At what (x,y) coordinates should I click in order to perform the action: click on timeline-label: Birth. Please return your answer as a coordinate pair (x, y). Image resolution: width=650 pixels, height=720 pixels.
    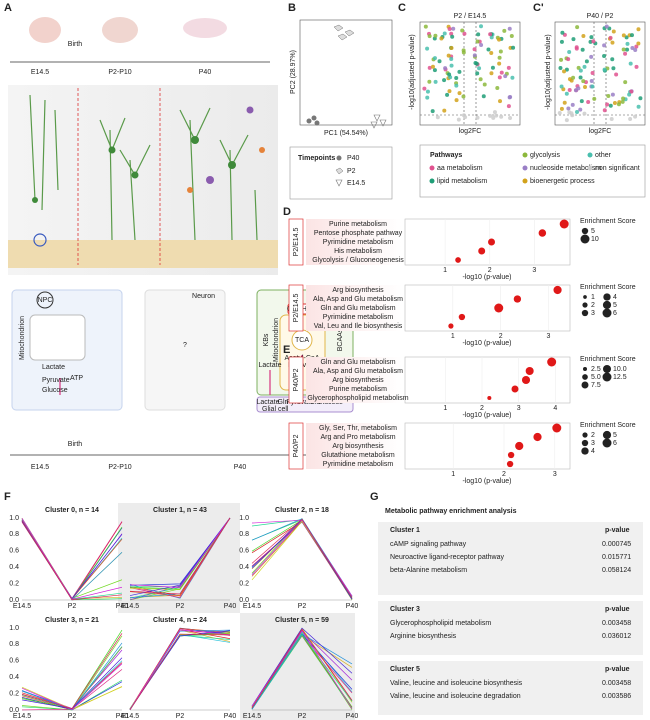
    Looking at the image, I should click on (75, 44).